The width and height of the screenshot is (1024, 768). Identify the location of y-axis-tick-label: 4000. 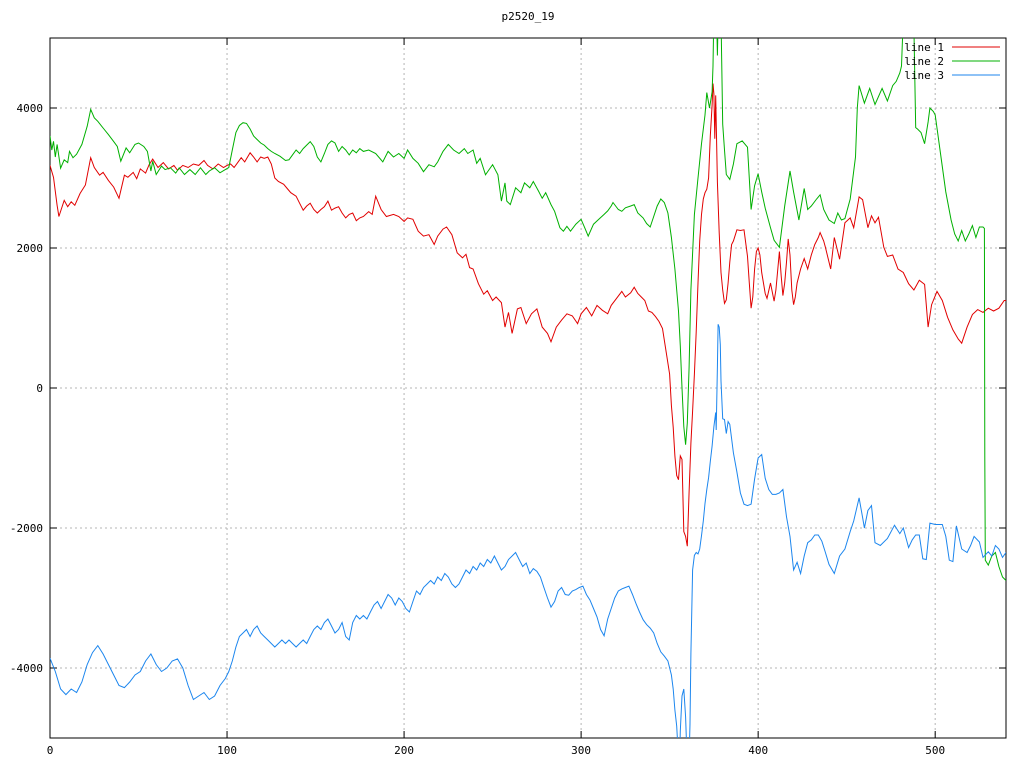
(30, 108).